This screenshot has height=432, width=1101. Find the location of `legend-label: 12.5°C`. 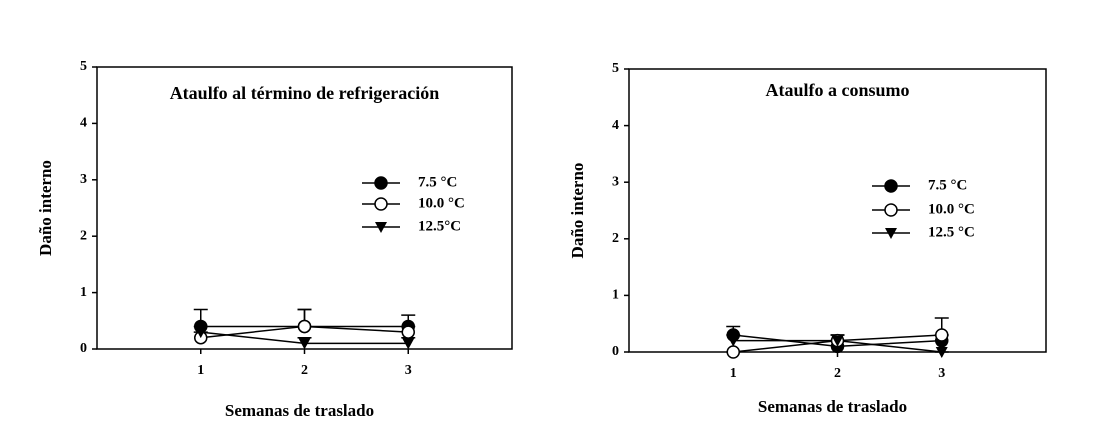

legend-label: 12.5°C is located at coordinates (439, 226).